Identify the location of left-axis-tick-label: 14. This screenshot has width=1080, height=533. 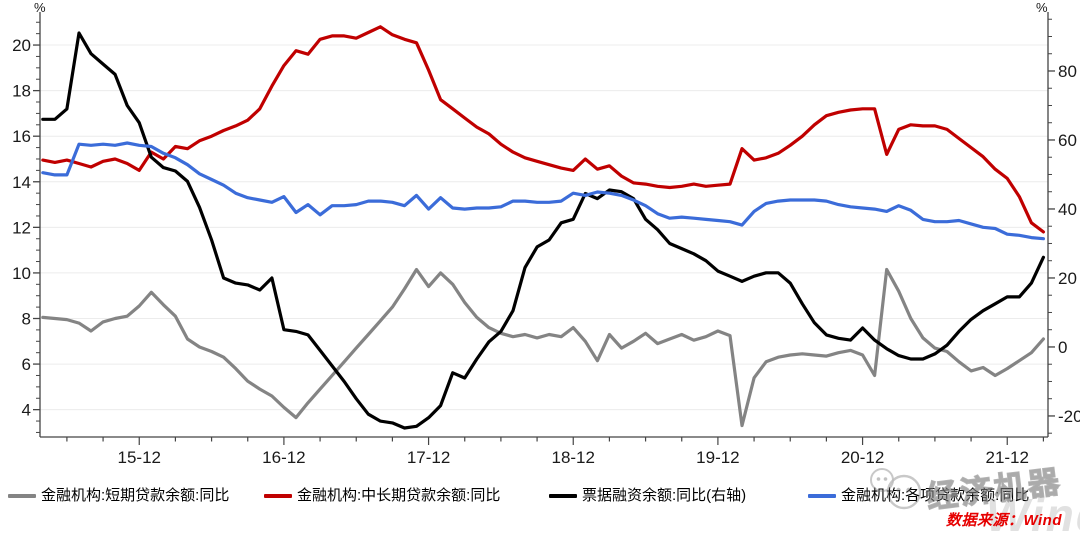
(21, 182).